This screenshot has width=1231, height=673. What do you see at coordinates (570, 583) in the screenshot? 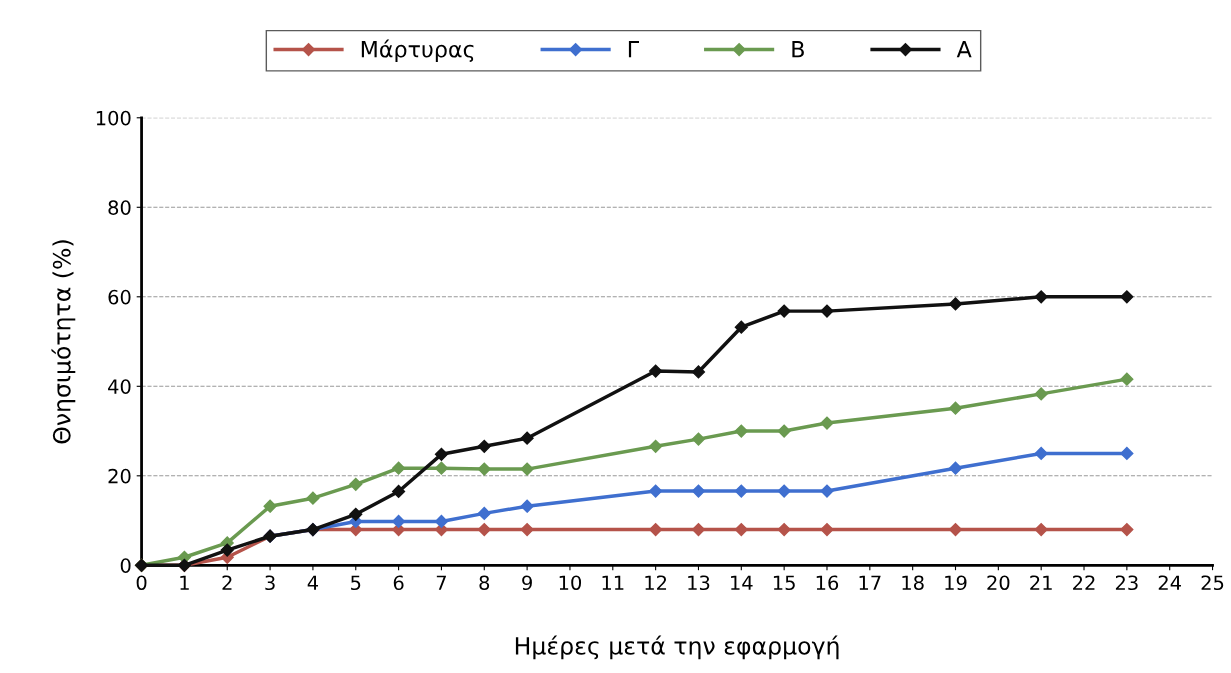
I see `x-tick-label: 10` at bounding box center [570, 583].